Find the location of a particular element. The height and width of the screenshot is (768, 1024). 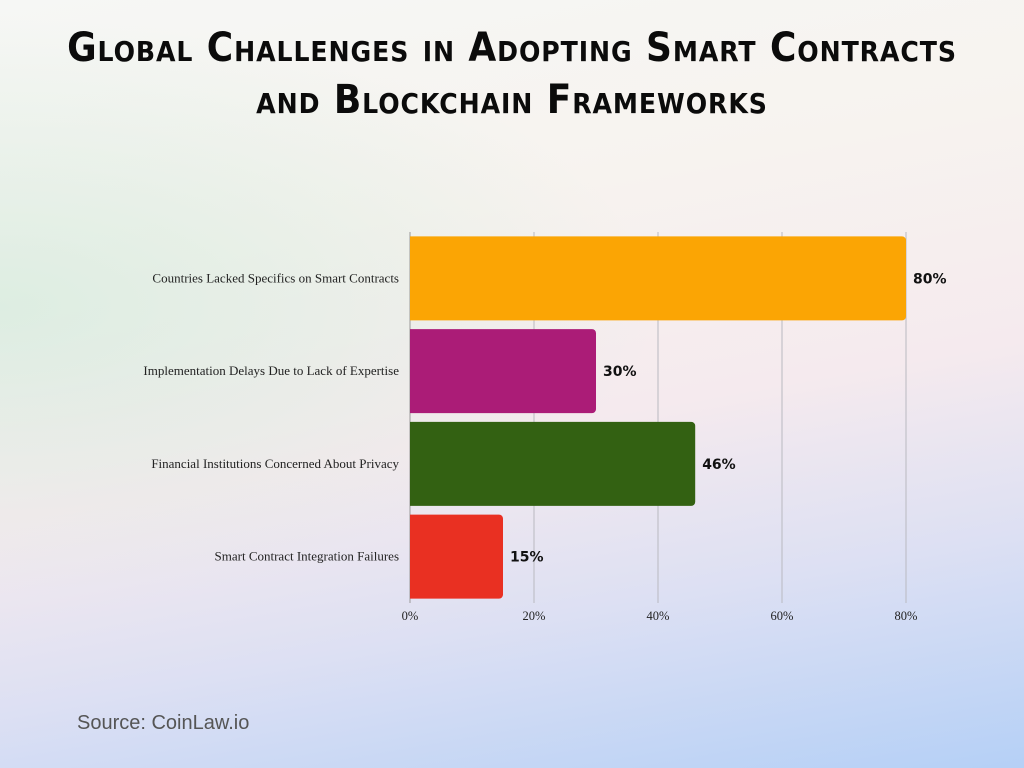

source-note: Source: CoinLaw.io is located at coordinates (163, 723).